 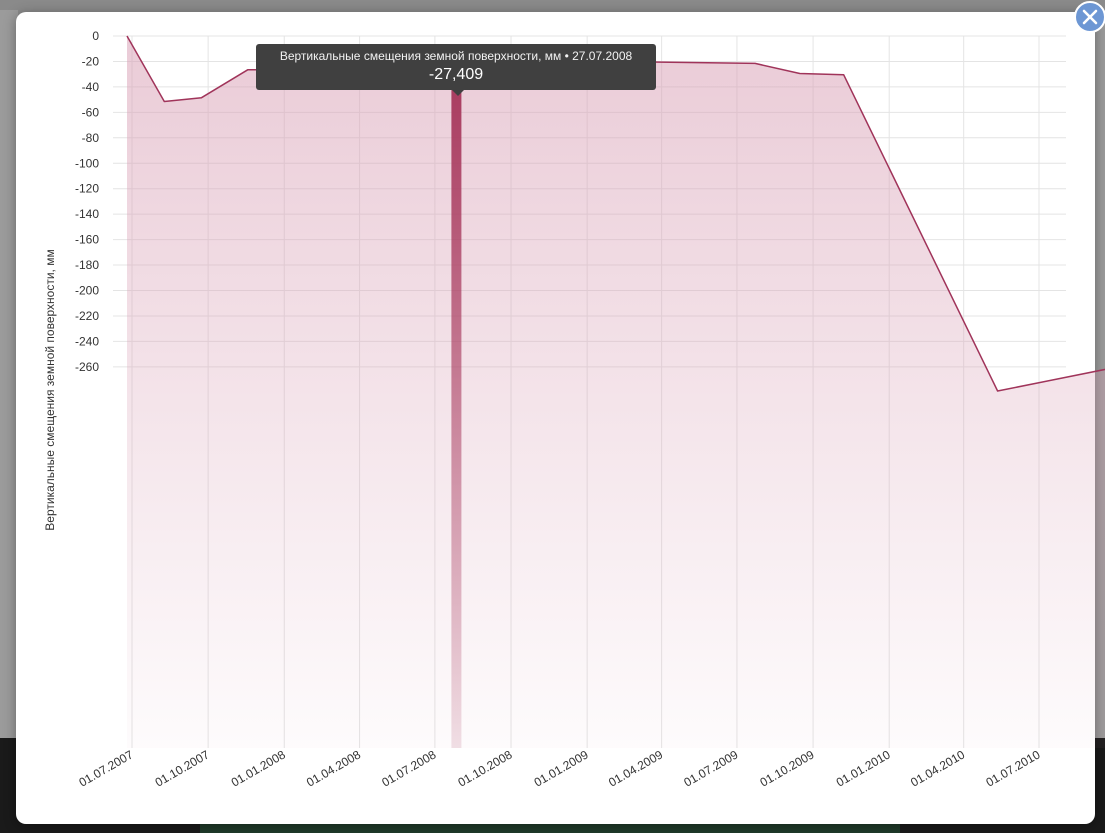 I want to click on x-tick-label: 01.01.2010, so click(x=863, y=768).